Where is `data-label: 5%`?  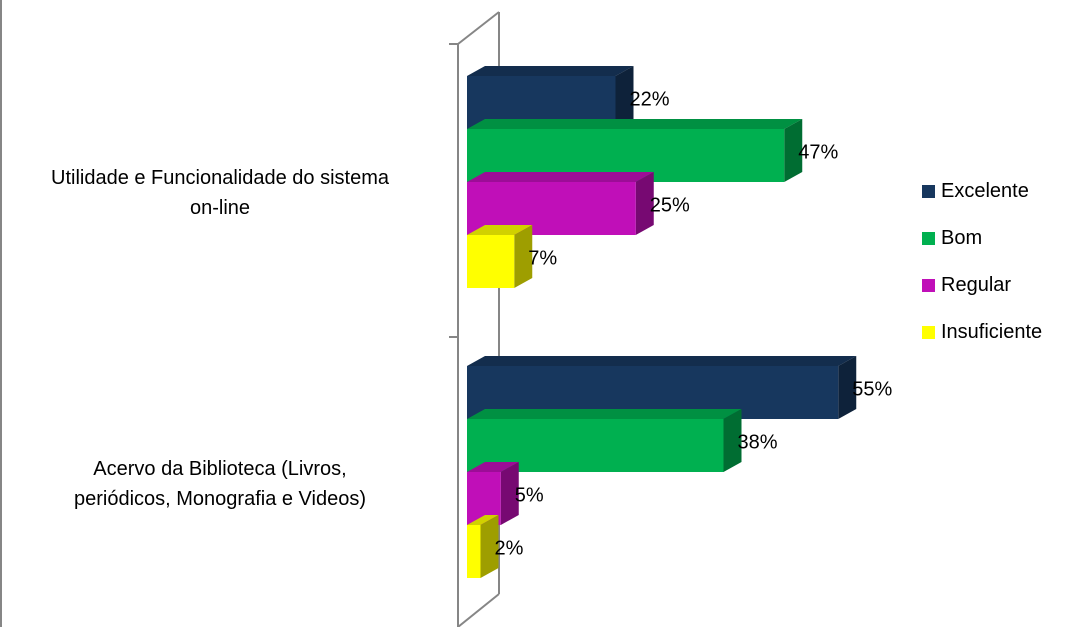
data-label: 5% is located at coordinates (529, 496).